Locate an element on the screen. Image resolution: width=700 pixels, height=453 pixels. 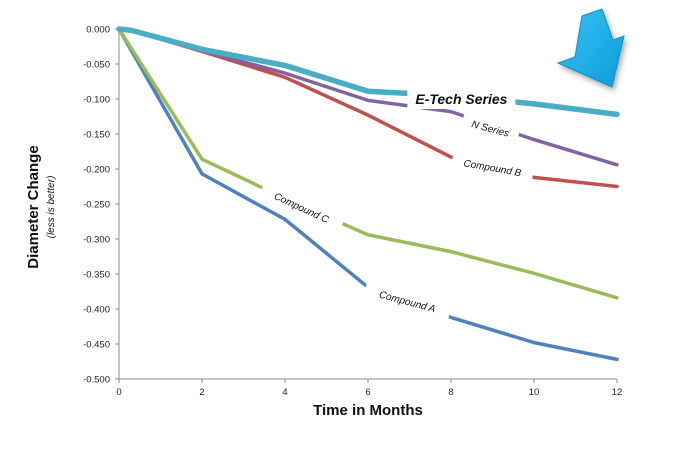
y-tick-label: -0.450 is located at coordinates (96, 345).